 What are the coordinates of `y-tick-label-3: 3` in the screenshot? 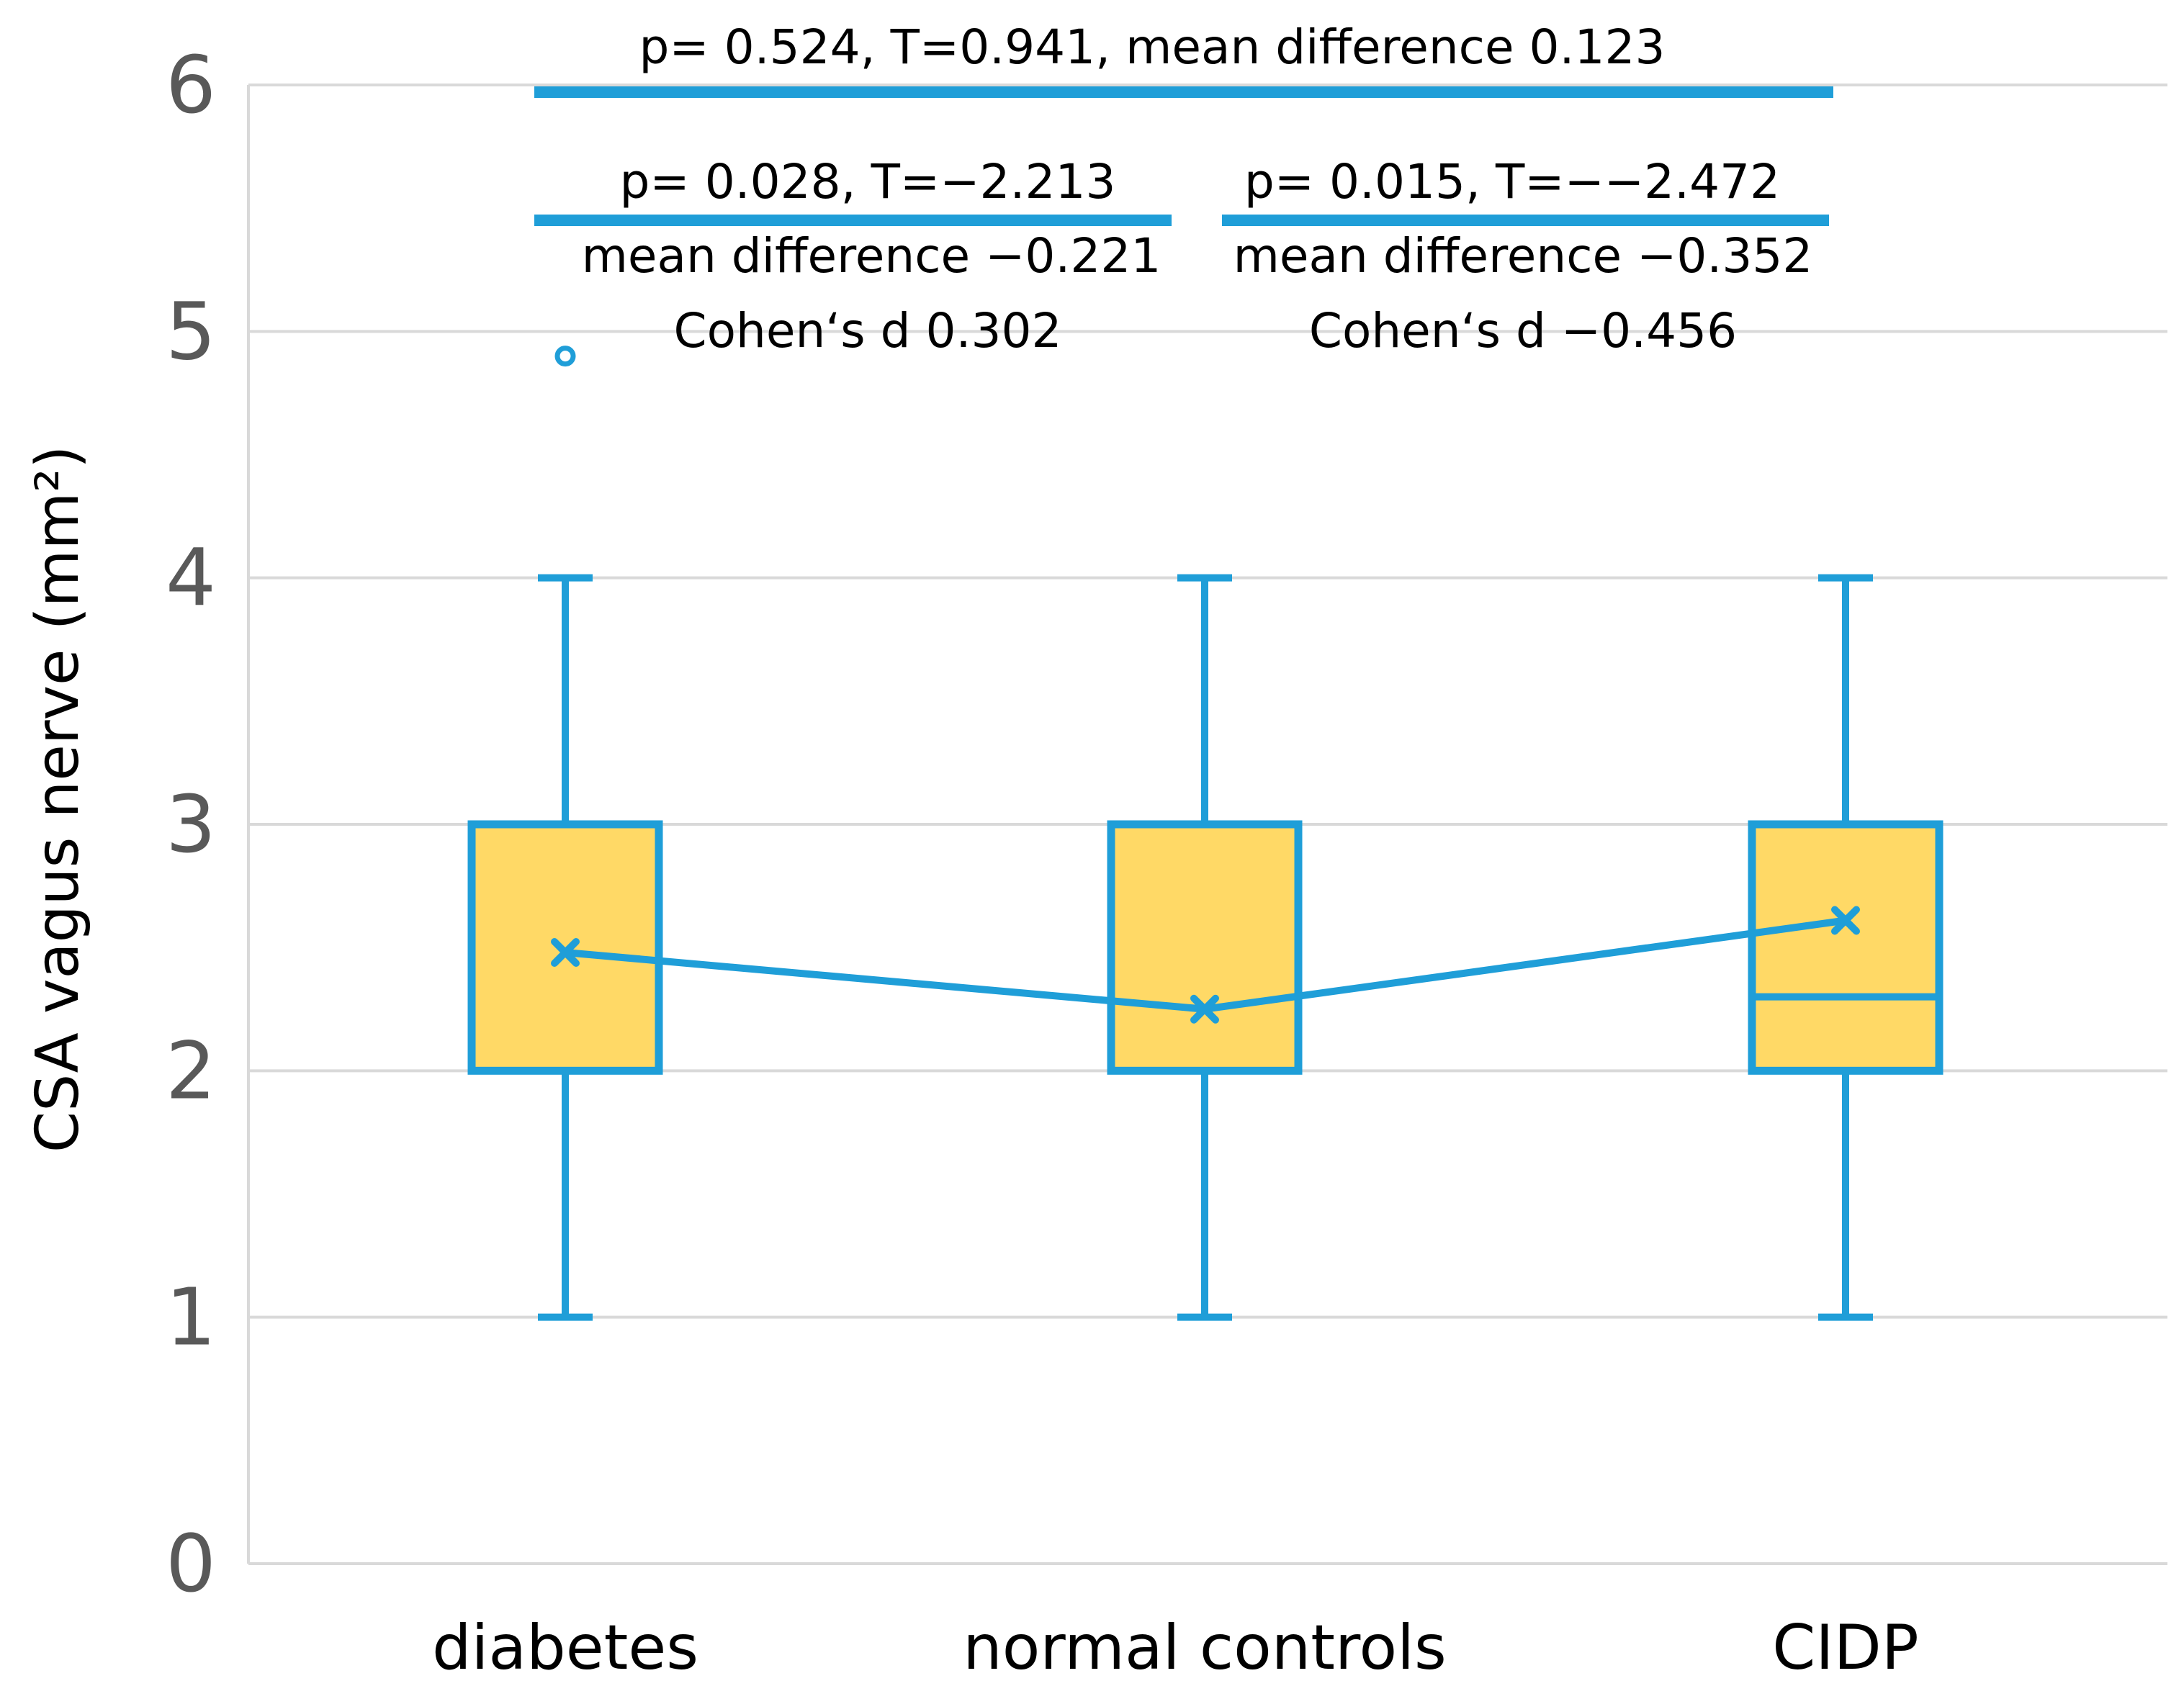 It's located at (191, 824).